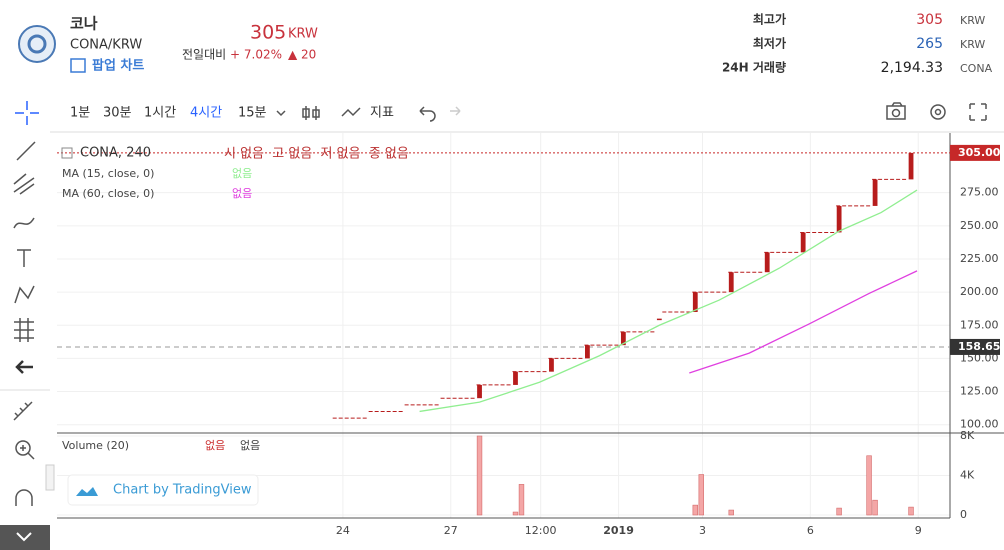 This screenshot has height=550, width=1004. I want to click on sidebar, so click(27, 345).